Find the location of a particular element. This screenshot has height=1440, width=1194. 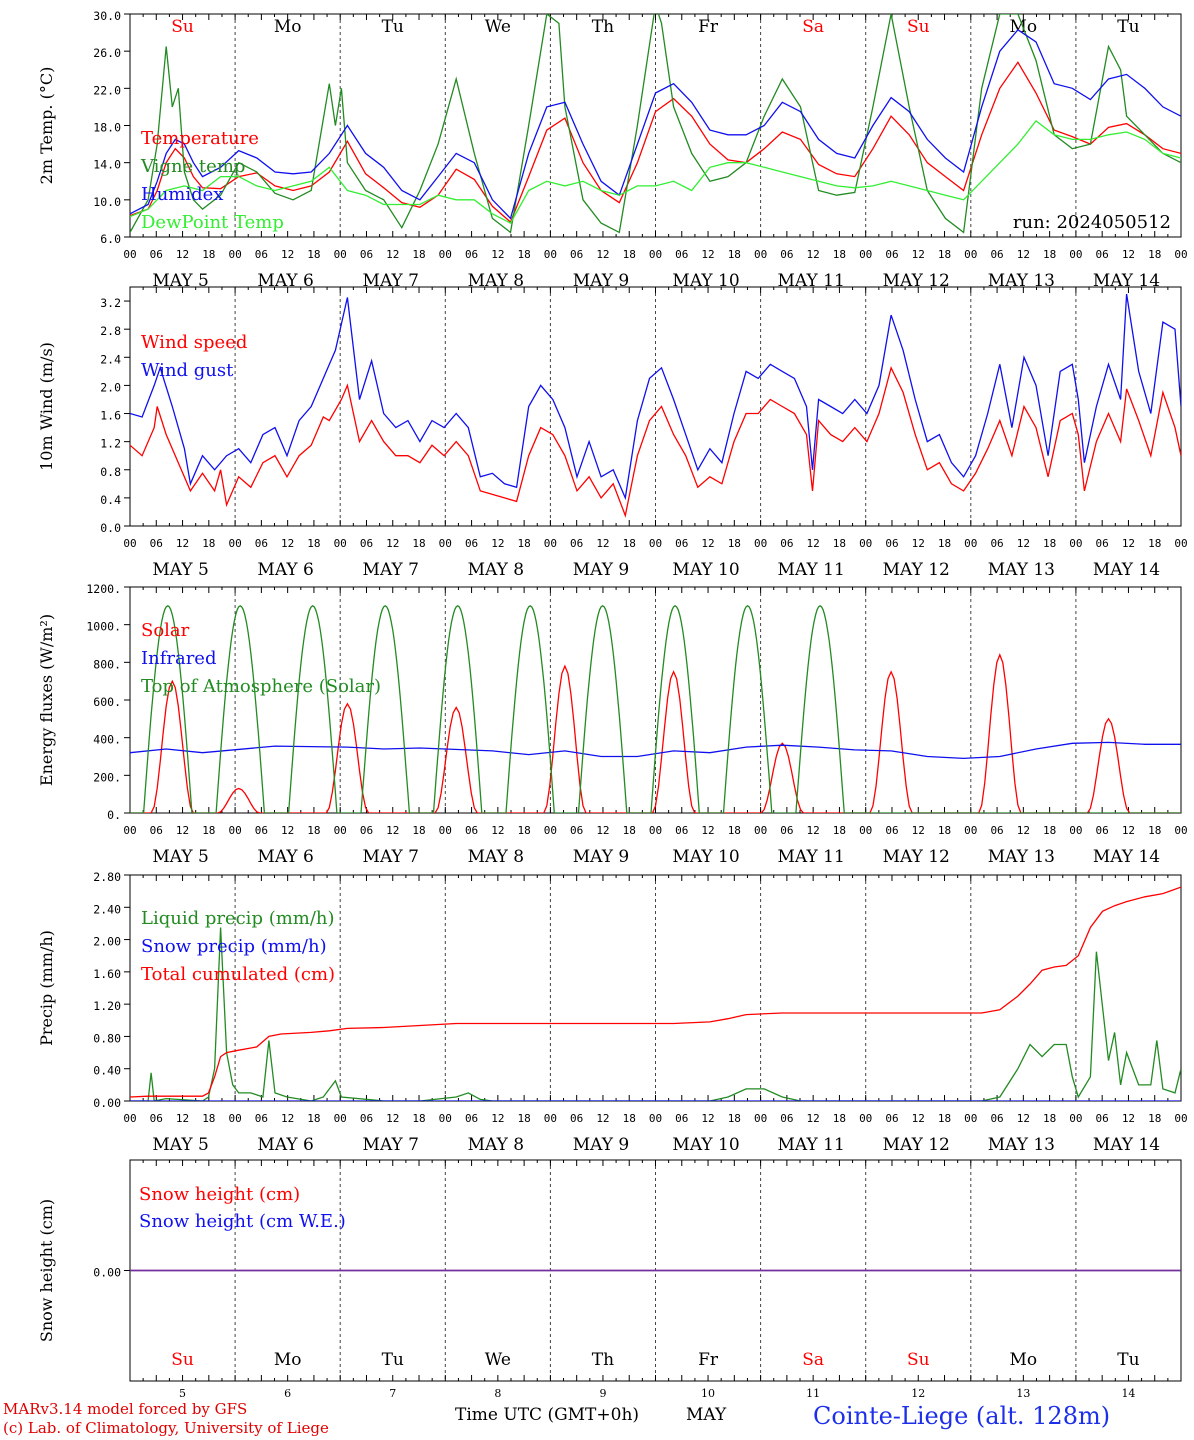

date-label: MAY 9 is located at coordinates (601, 1145).